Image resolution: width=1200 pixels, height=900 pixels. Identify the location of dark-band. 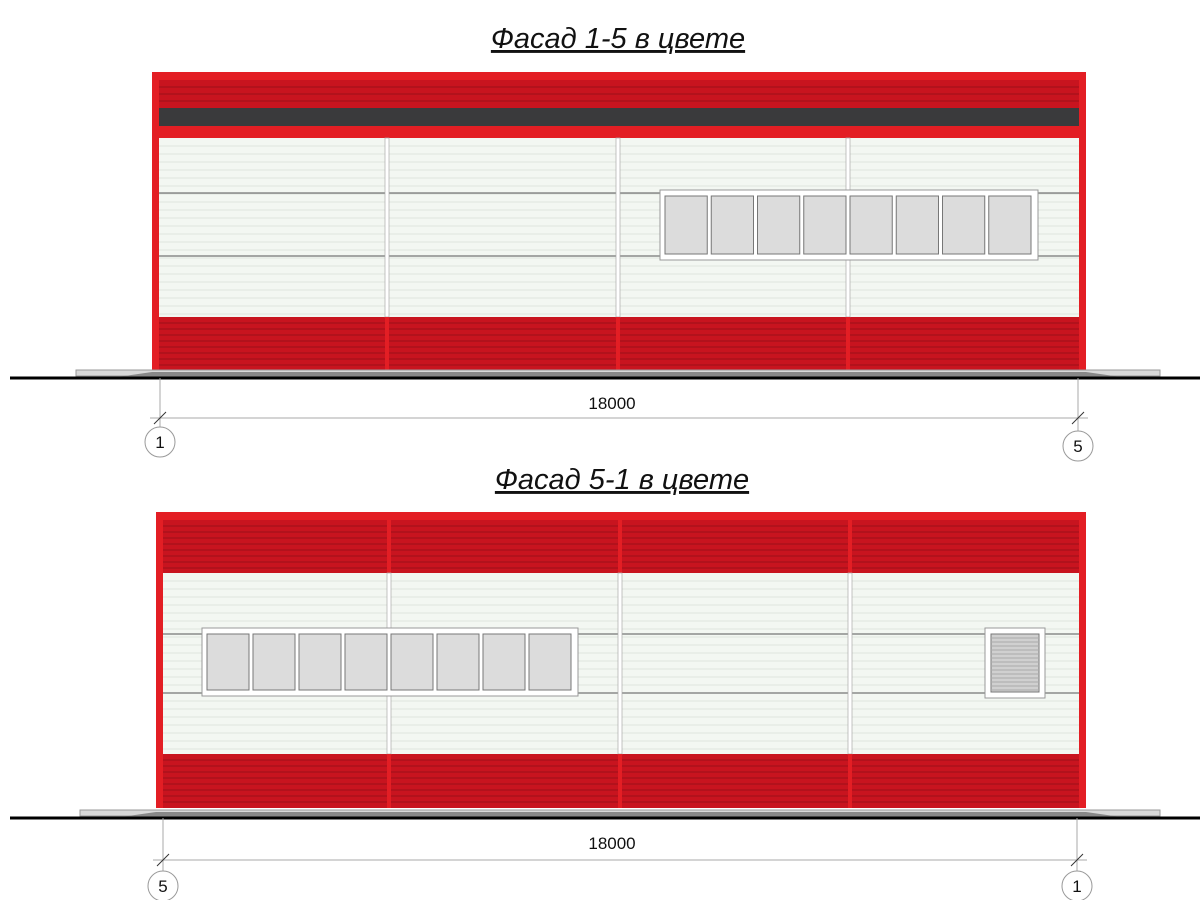
(619, 117).